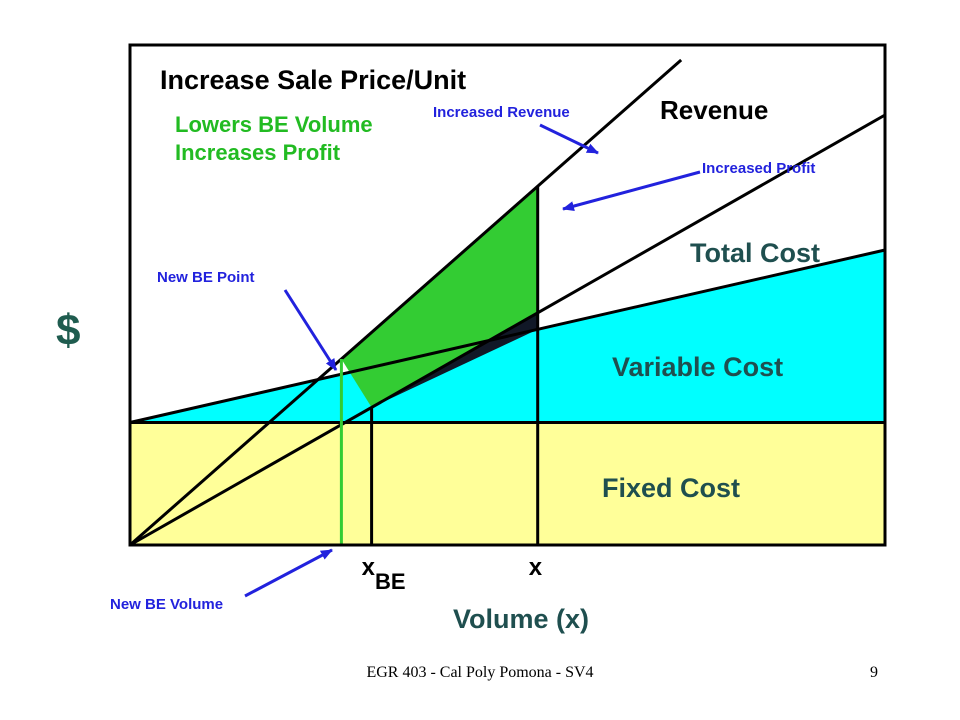 Image resolution: width=960 pixels, height=720 pixels. Describe the element at coordinates (68, 330) in the screenshot. I see `y-axis-label: $` at that location.